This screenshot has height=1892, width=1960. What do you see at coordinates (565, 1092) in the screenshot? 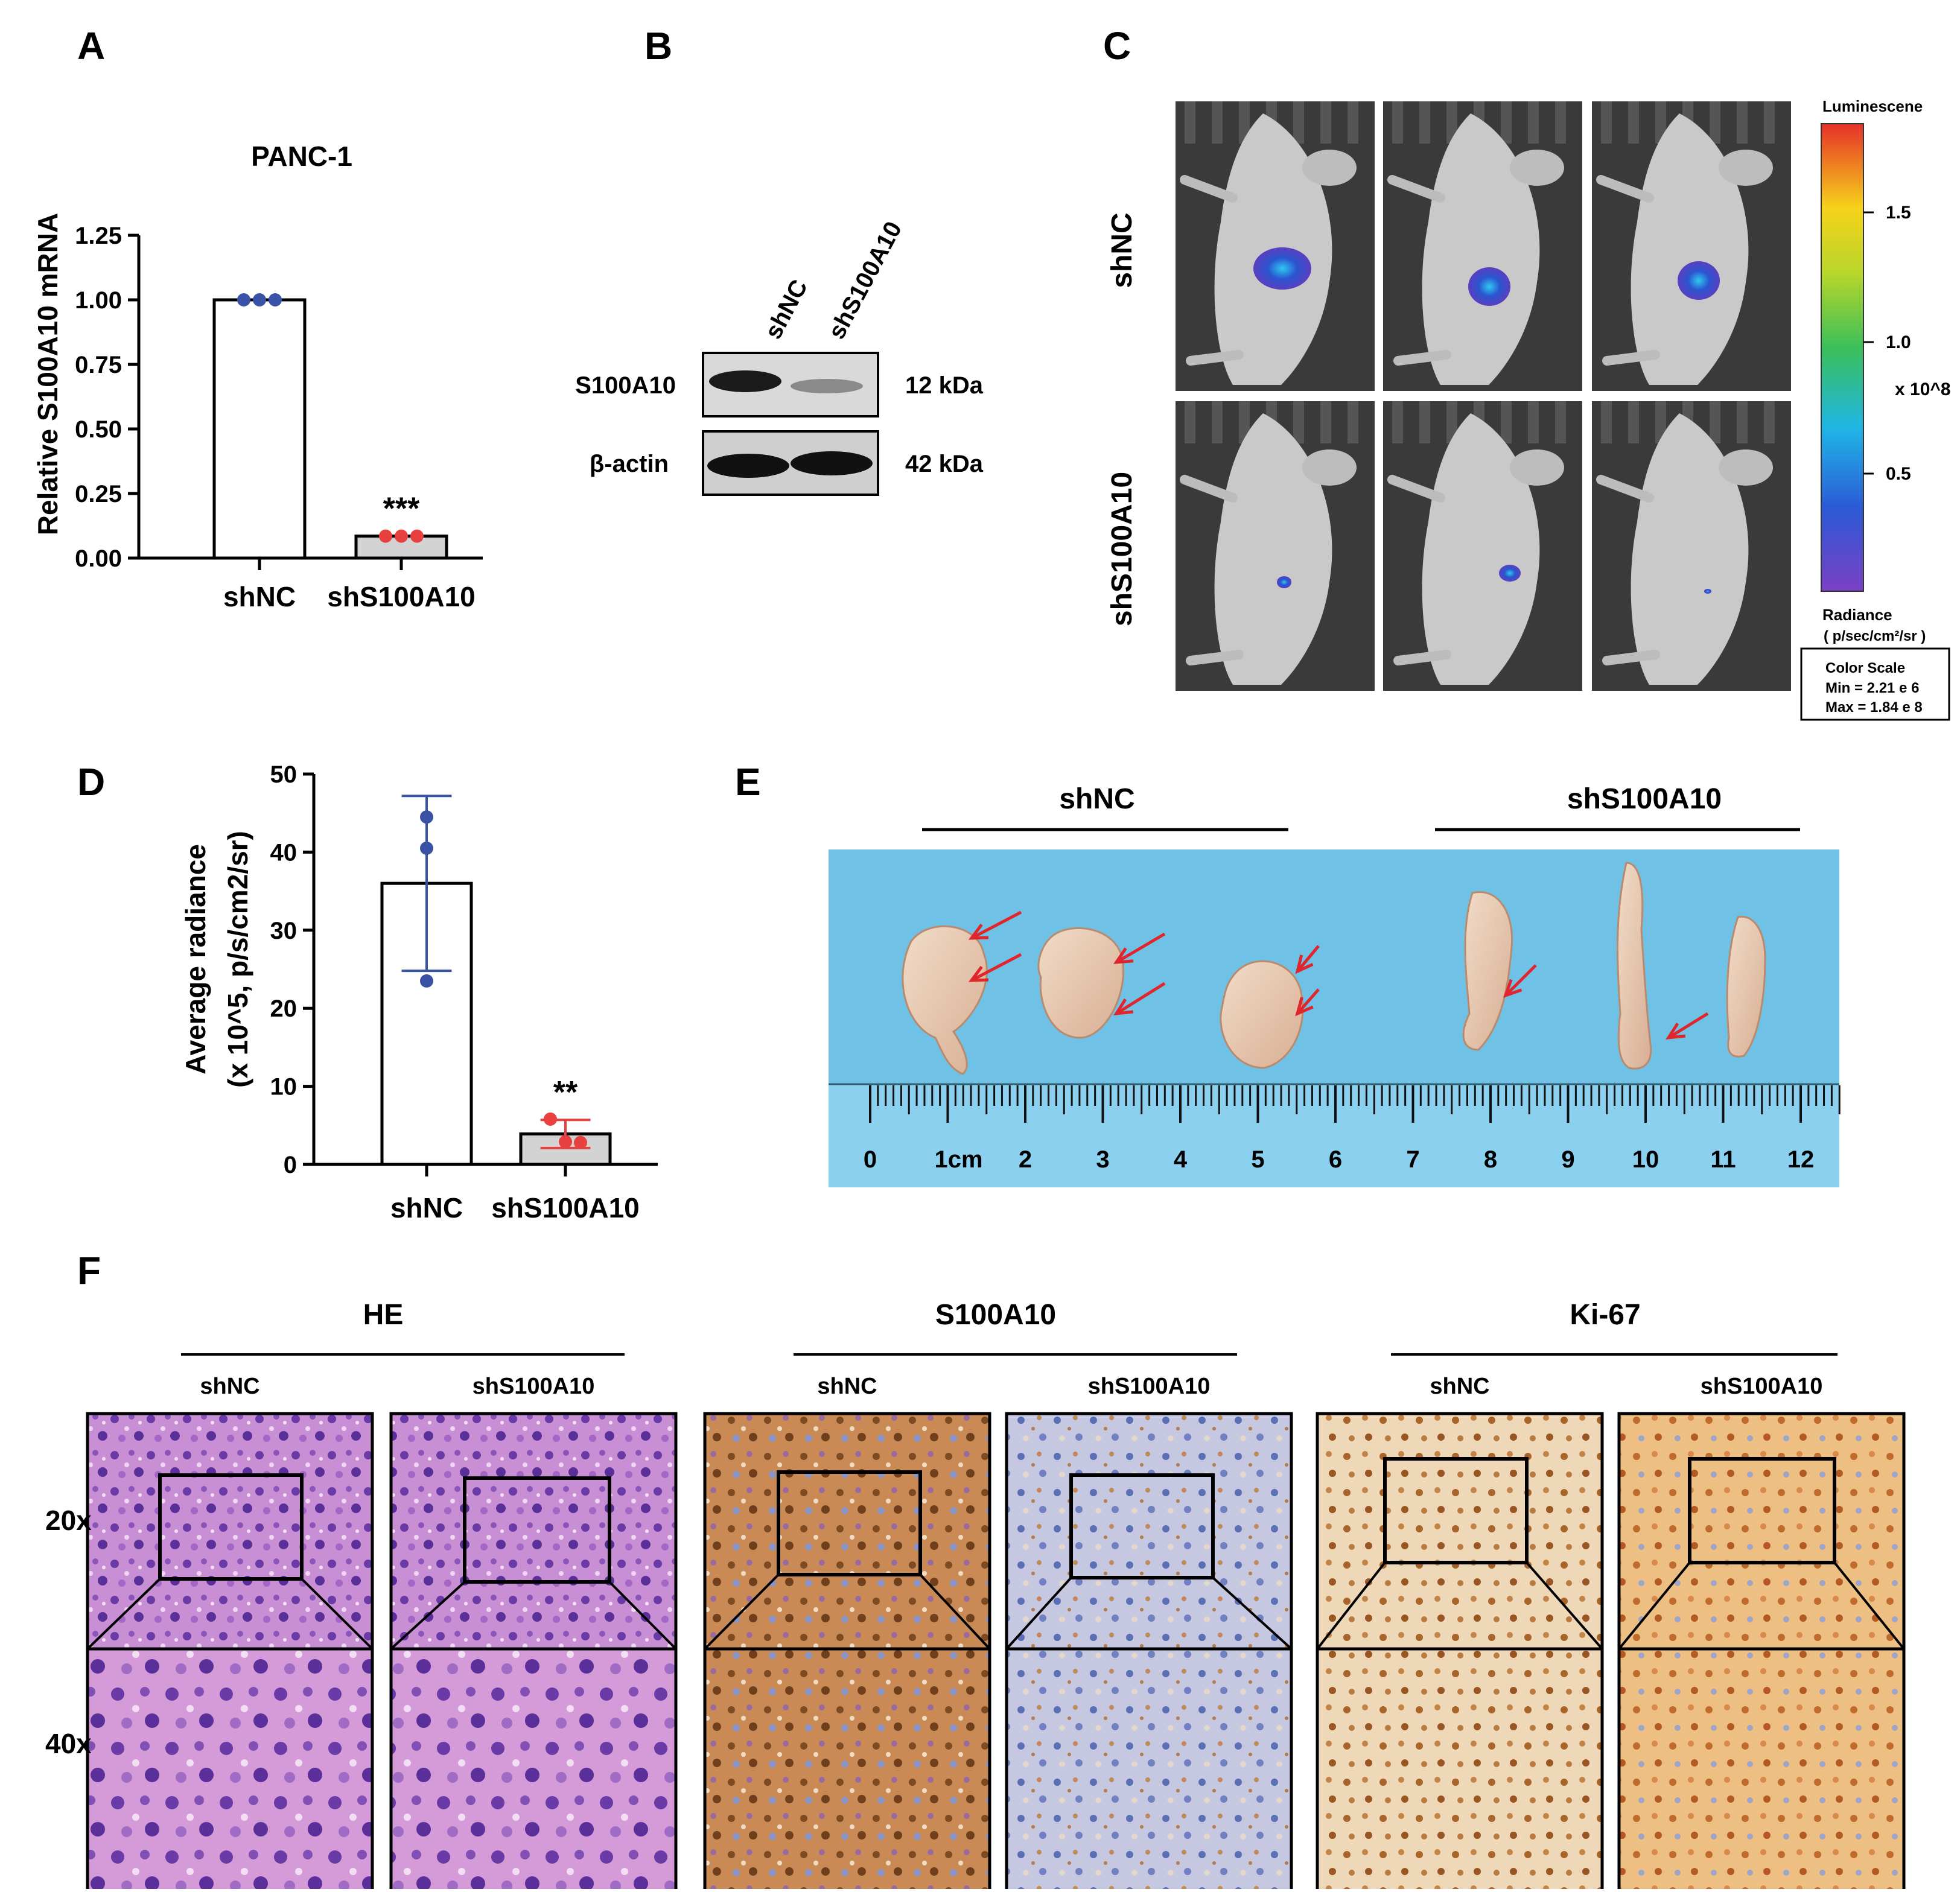
I see `chart-d-significance: **` at bounding box center [565, 1092].